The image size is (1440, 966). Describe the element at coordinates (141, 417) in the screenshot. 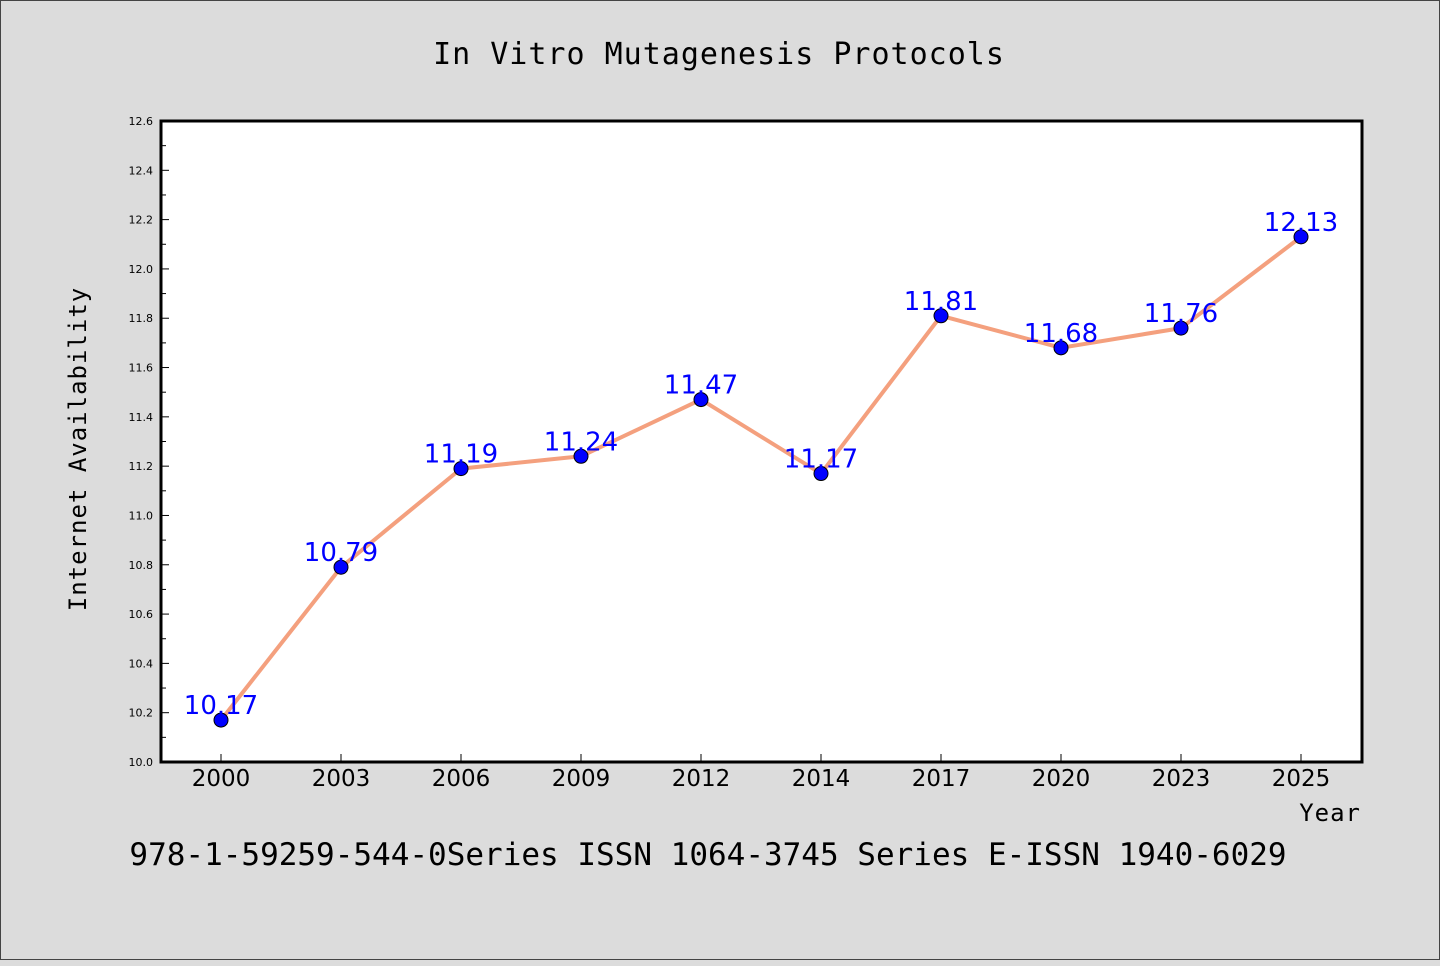

I see `y-tick-label: 11.4` at that location.